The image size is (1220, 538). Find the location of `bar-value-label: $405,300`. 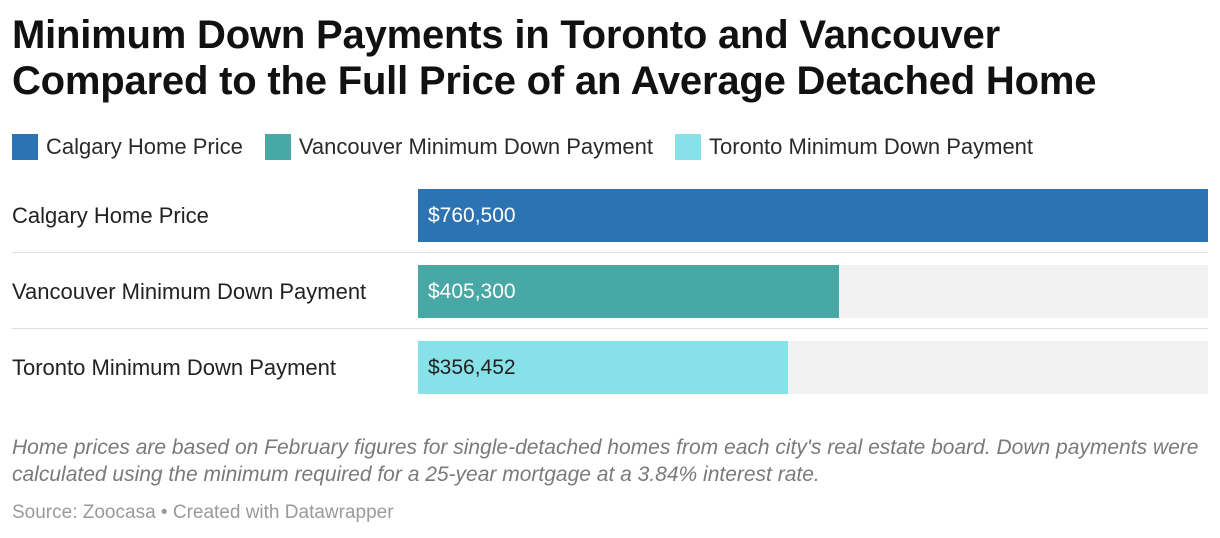

bar-value-label: $405,300 is located at coordinates (472, 291).